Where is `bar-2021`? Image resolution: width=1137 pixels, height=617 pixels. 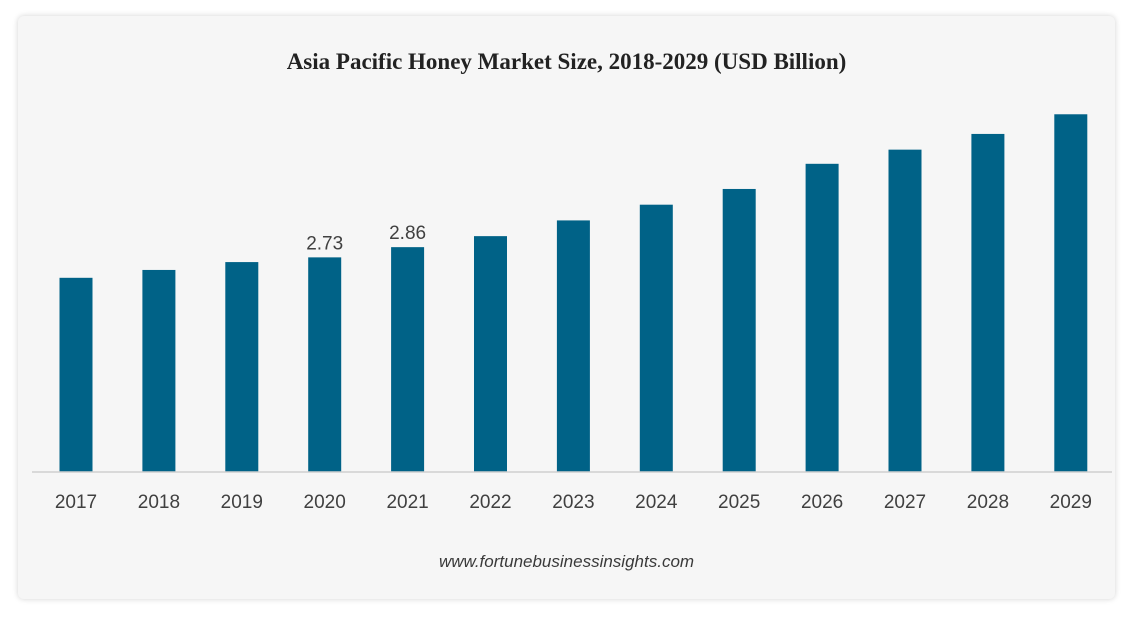 bar-2021 is located at coordinates (408, 359).